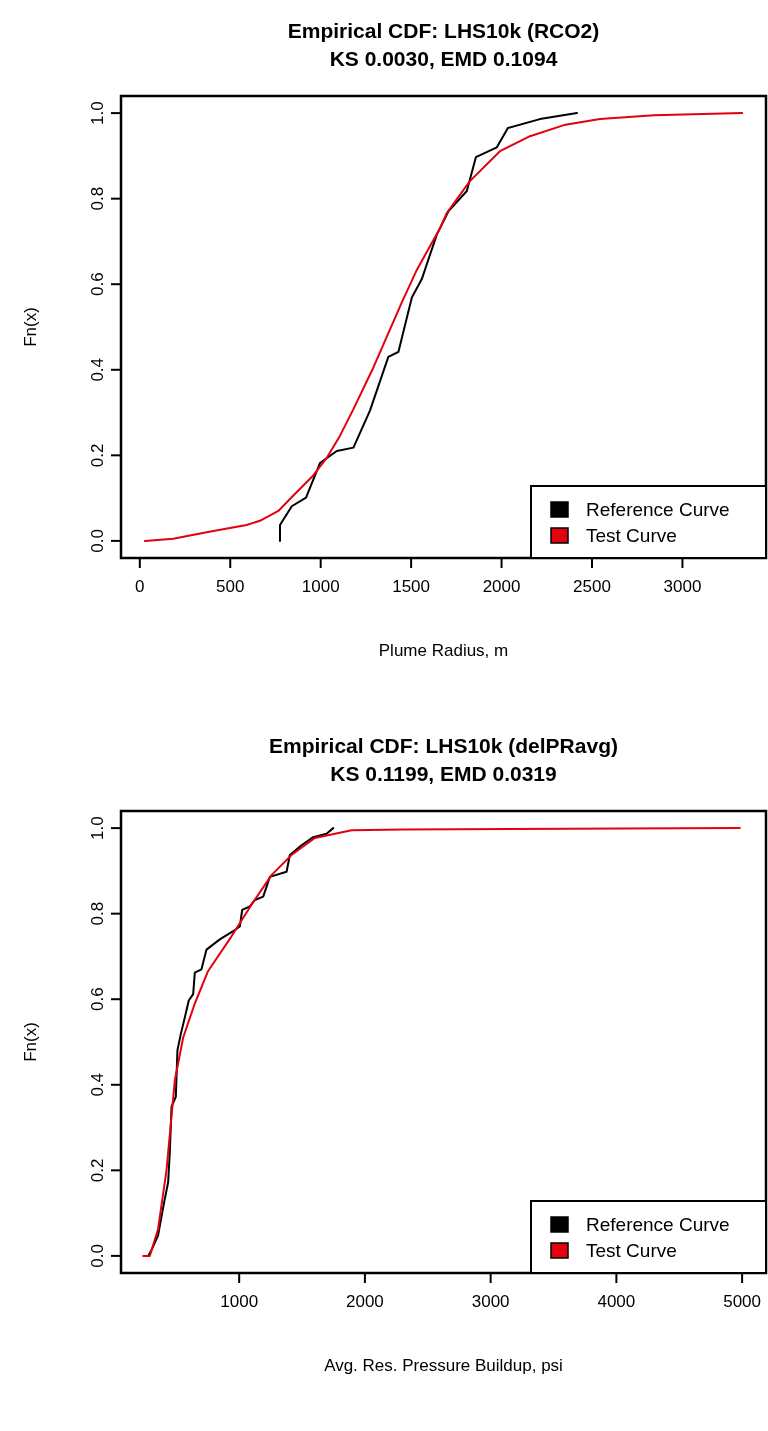  What do you see at coordinates (443, 745) in the screenshot?
I see `chart-title: Empirical CDF: LHS10k (delPRavg)` at bounding box center [443, 745].